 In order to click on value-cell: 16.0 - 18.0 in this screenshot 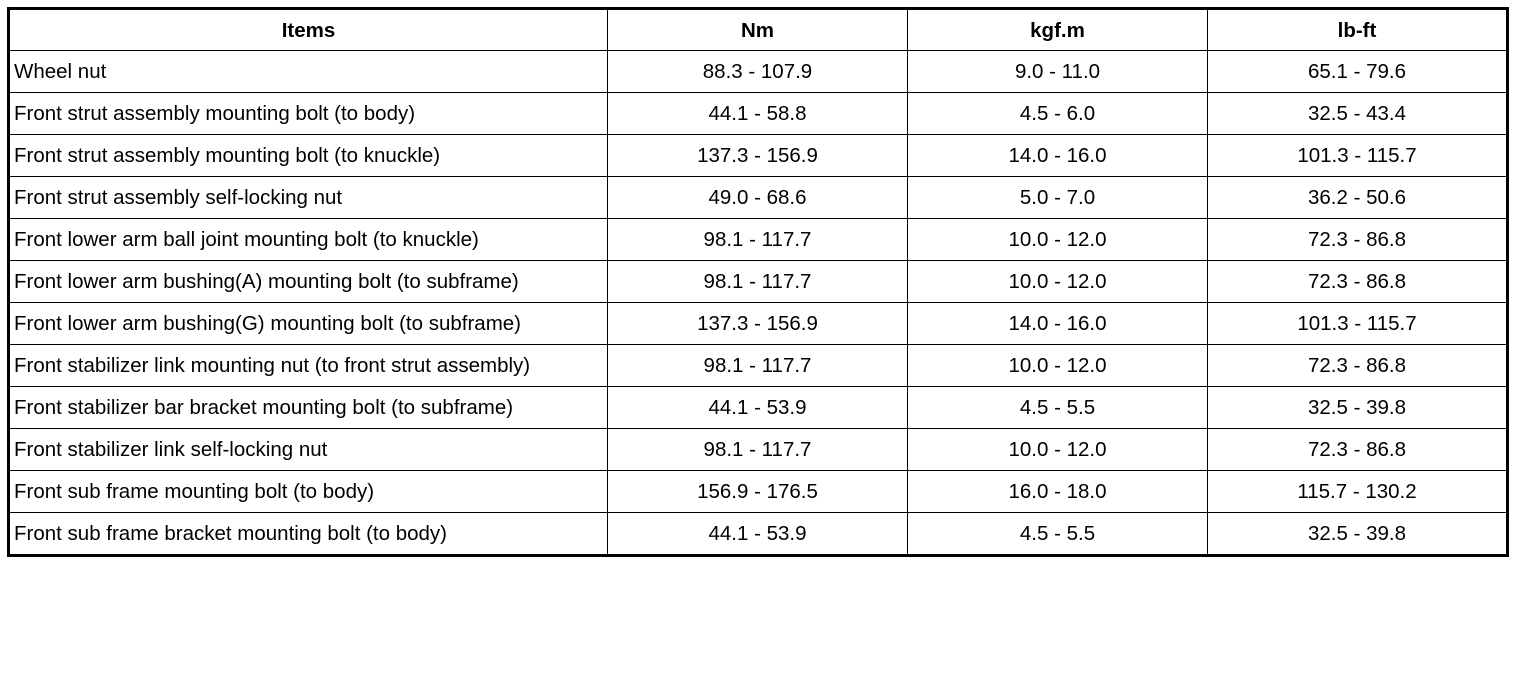, I will do `click(1057, 491)`.